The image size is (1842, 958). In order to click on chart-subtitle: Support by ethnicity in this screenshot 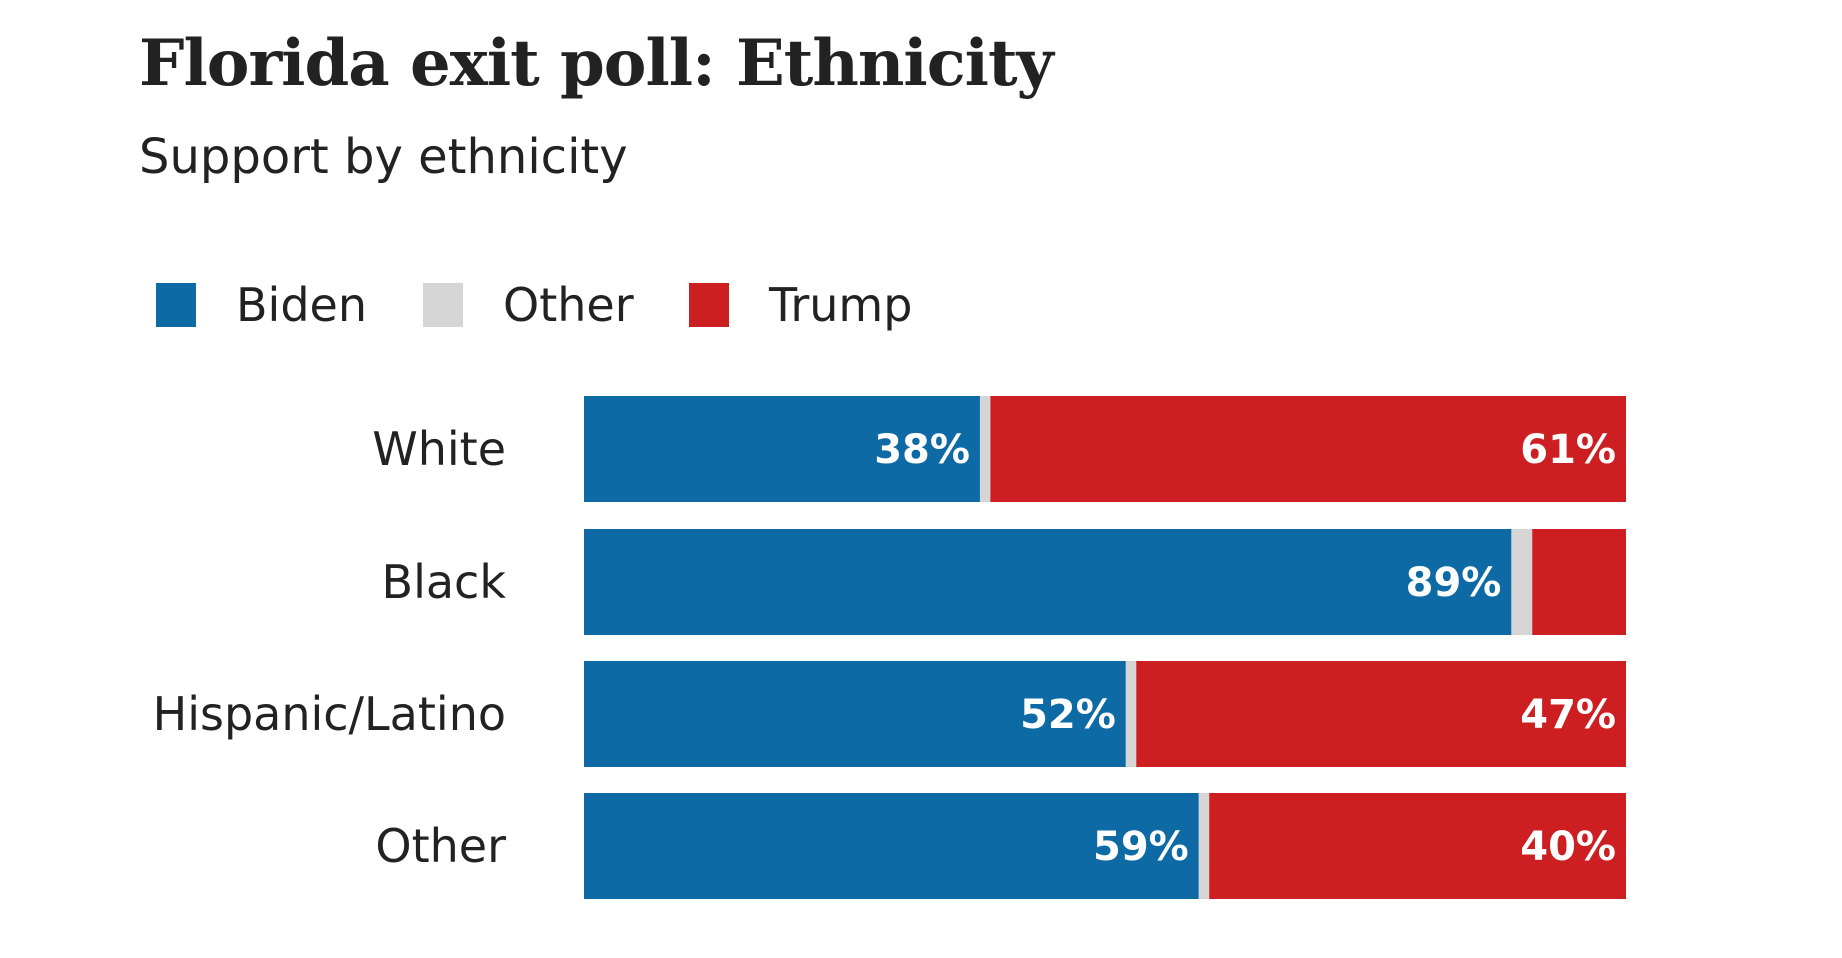, I will do `click(383, 157)`.